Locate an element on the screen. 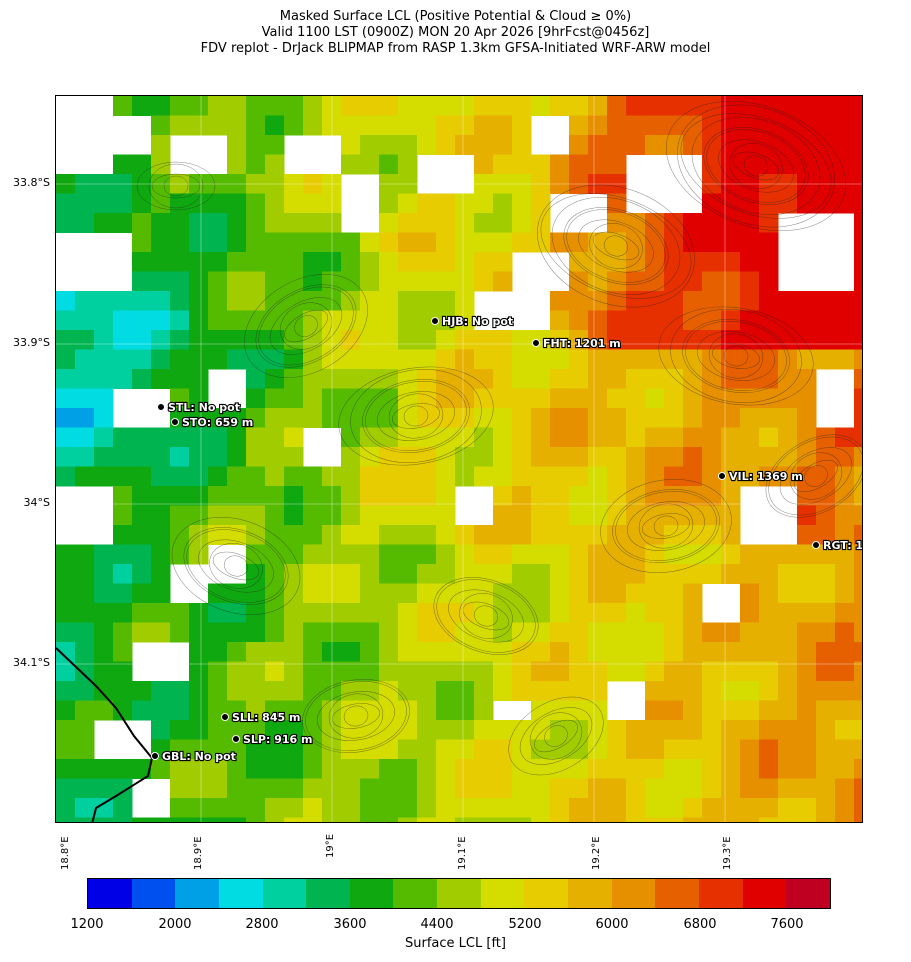 Image resolution: width=911 pixels, height=962 pixels. station-marker-vil is located at coordinates (722, 476).